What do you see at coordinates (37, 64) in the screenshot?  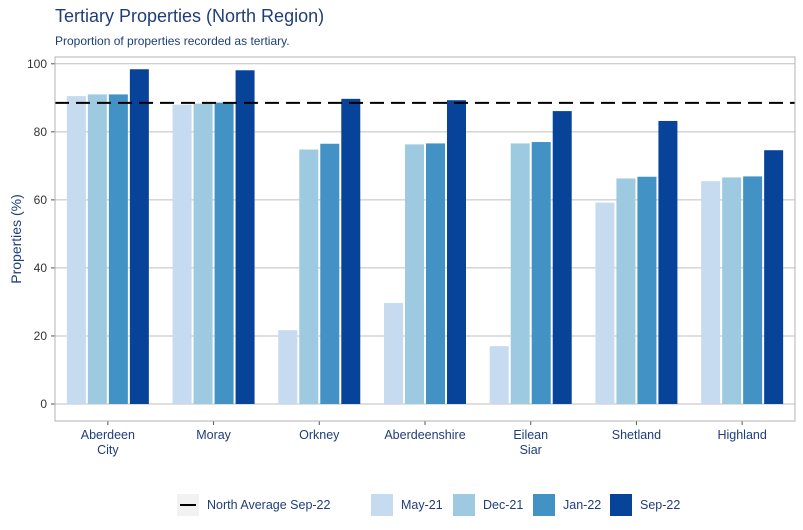 I see `y-tick-label: 100` at bounding box center [37, 64].